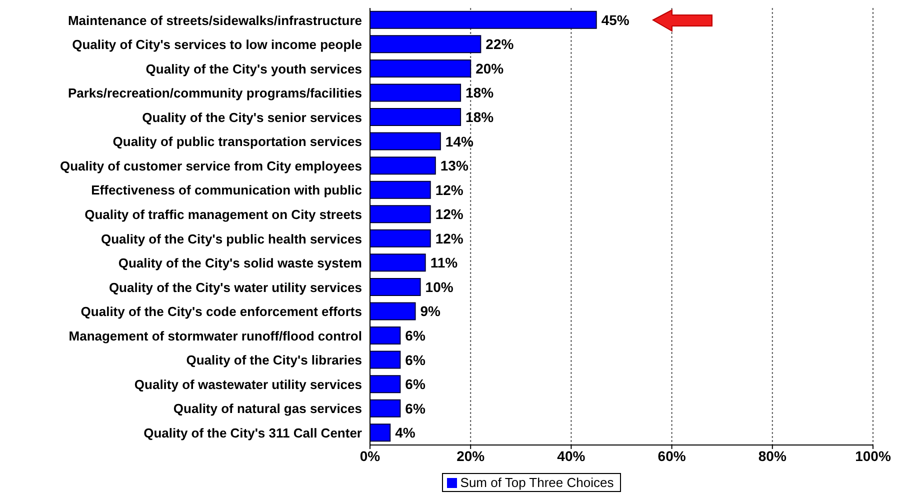 The height and width of the screenshot is (497, 901). I want to click on y-tick-label: Quality of the City's code enforcement efforts, so click(221, 312).